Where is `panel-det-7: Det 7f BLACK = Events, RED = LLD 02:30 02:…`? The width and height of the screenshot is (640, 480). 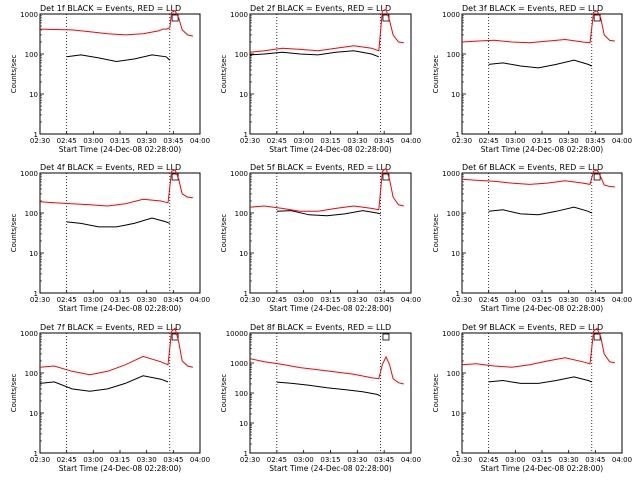 panel-det-7: Det 7f BLACK = Events, RED = LLD 02:30 02:… is located at coordinates (110, 398).